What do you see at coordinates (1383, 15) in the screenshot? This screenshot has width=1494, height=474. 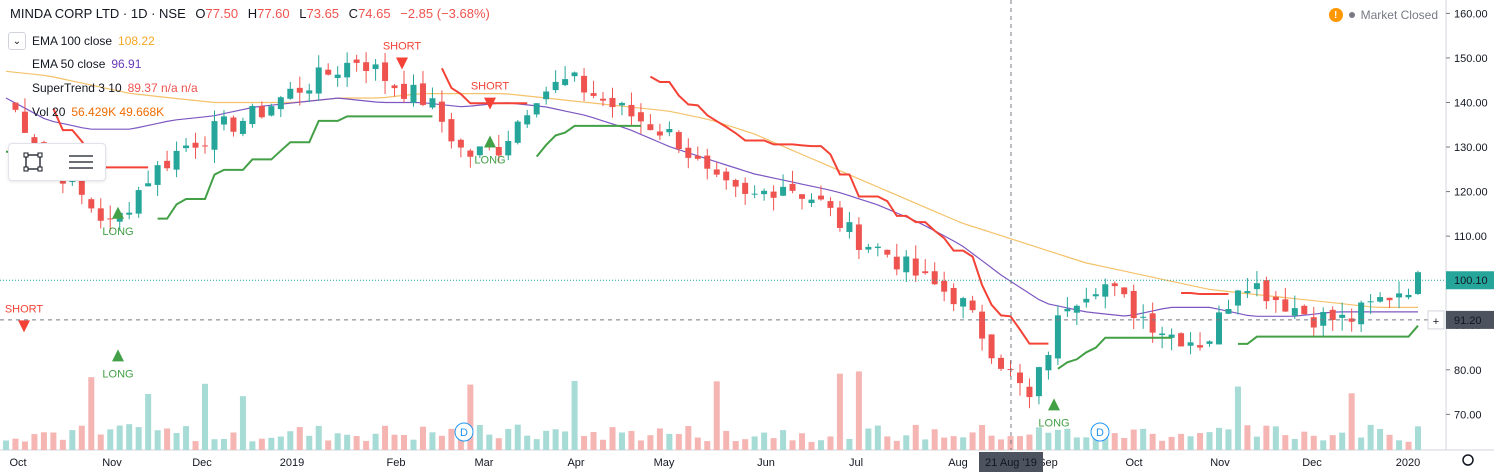 I see `market-status: ! Market Closed` at bounding box center [1383, 15].